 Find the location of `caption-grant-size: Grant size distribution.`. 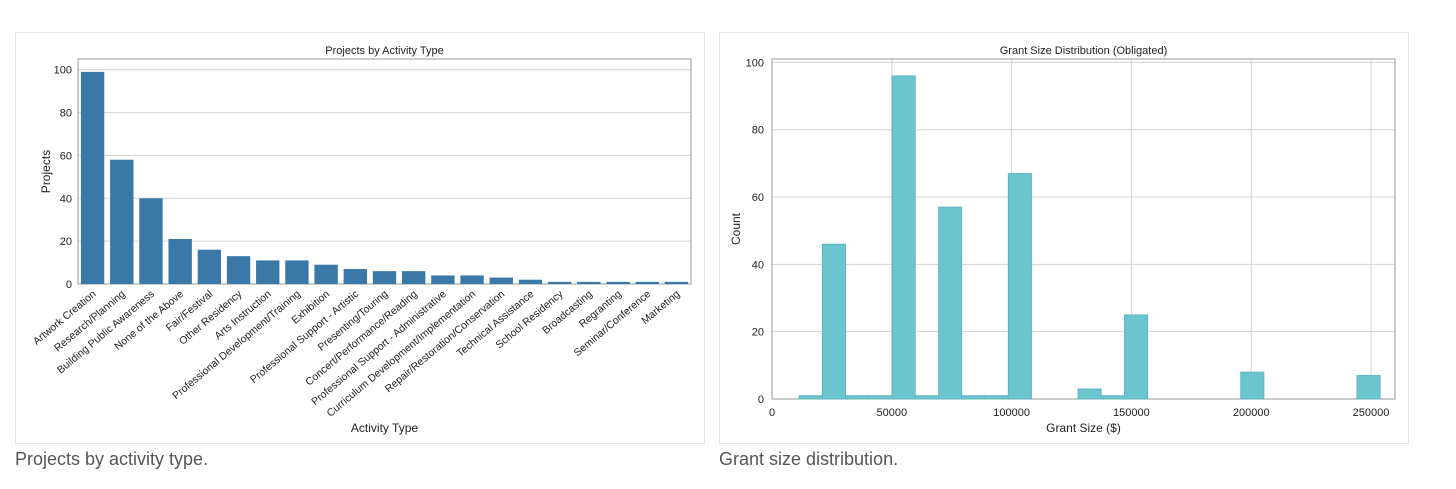

caption-grant-size: Grant size distribution. is located at coordinates (809, 459).